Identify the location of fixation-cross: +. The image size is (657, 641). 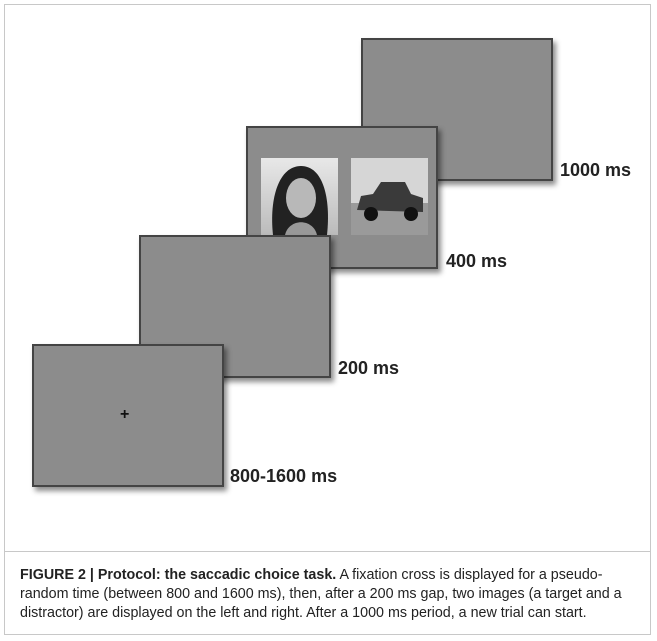
(125, 414).